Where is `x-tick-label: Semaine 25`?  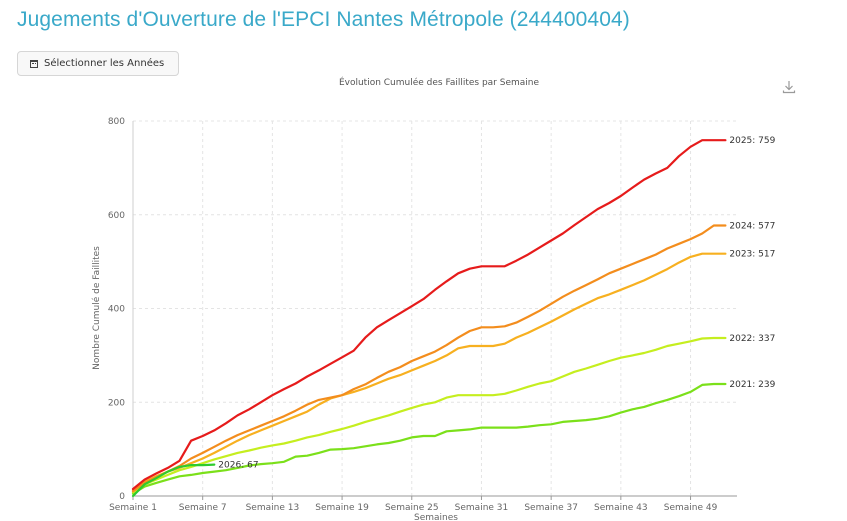
x-tick-label: Semaine 25 is located at coordinates (412, 508).